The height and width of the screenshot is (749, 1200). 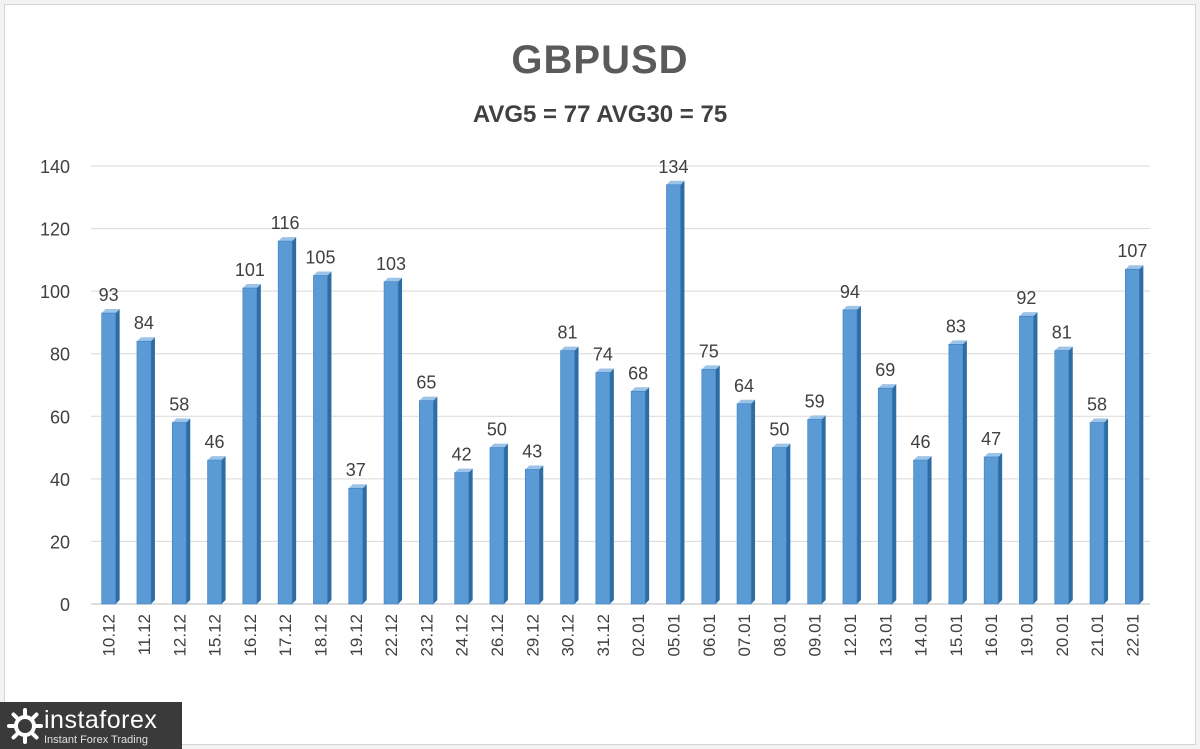 What do you see at coordinates (673, 635) in the screenshot?
I see `x-tick-label: 05.01` at bounding box center [673, 635].